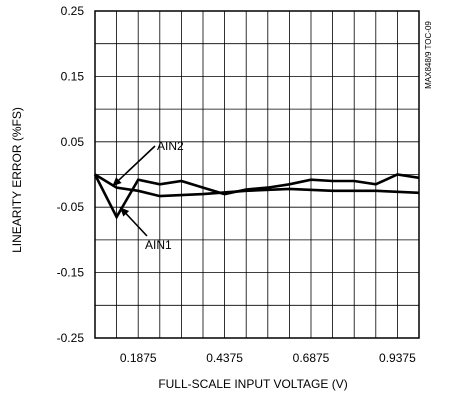 This screenshot has height=398, width=454. What do you see at coordinates (133, 166) in the screenshot?
I see `annotation-ain2-arrow` at bounding box center [133, 166].